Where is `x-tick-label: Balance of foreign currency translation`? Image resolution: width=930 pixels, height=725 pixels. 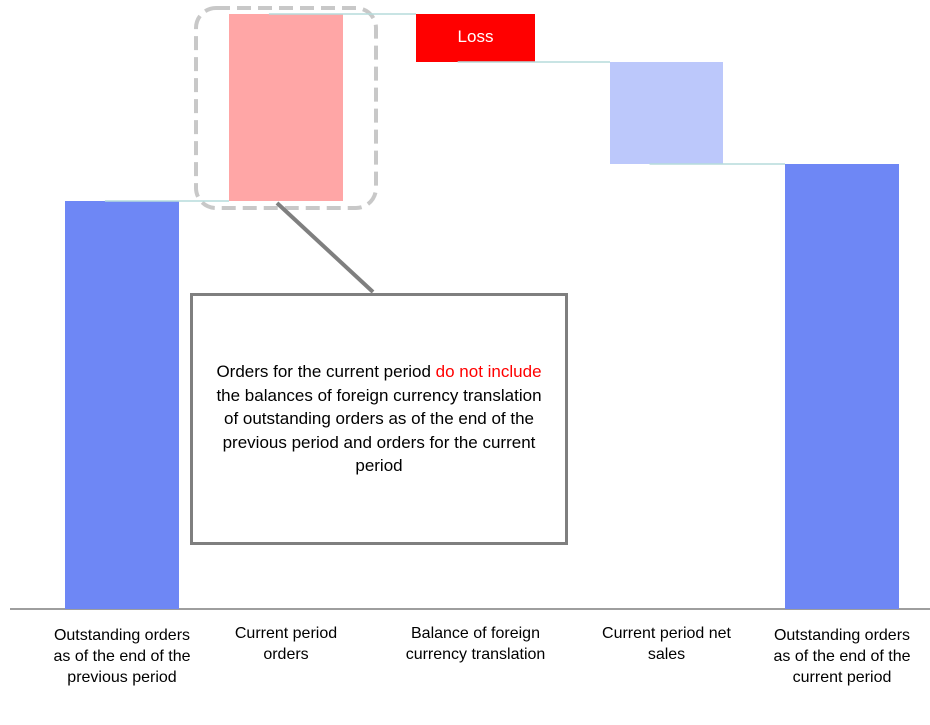 x-tick-label: Balance of foreign currency translation is located at coordinates (475, 644).